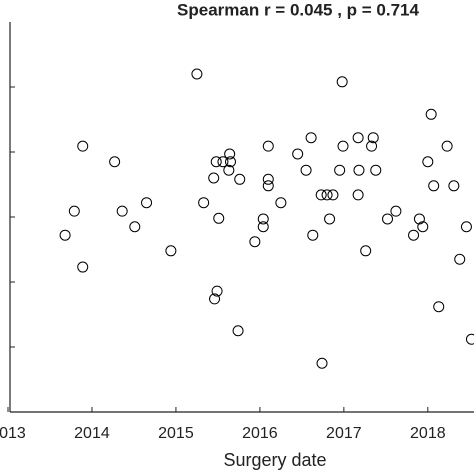 This screenshot has width=474, height=474. What do you see at coordinates (428, 433) in the screenshot?
I see `x-tick-label: 2018` at bounding box center [428, 433].